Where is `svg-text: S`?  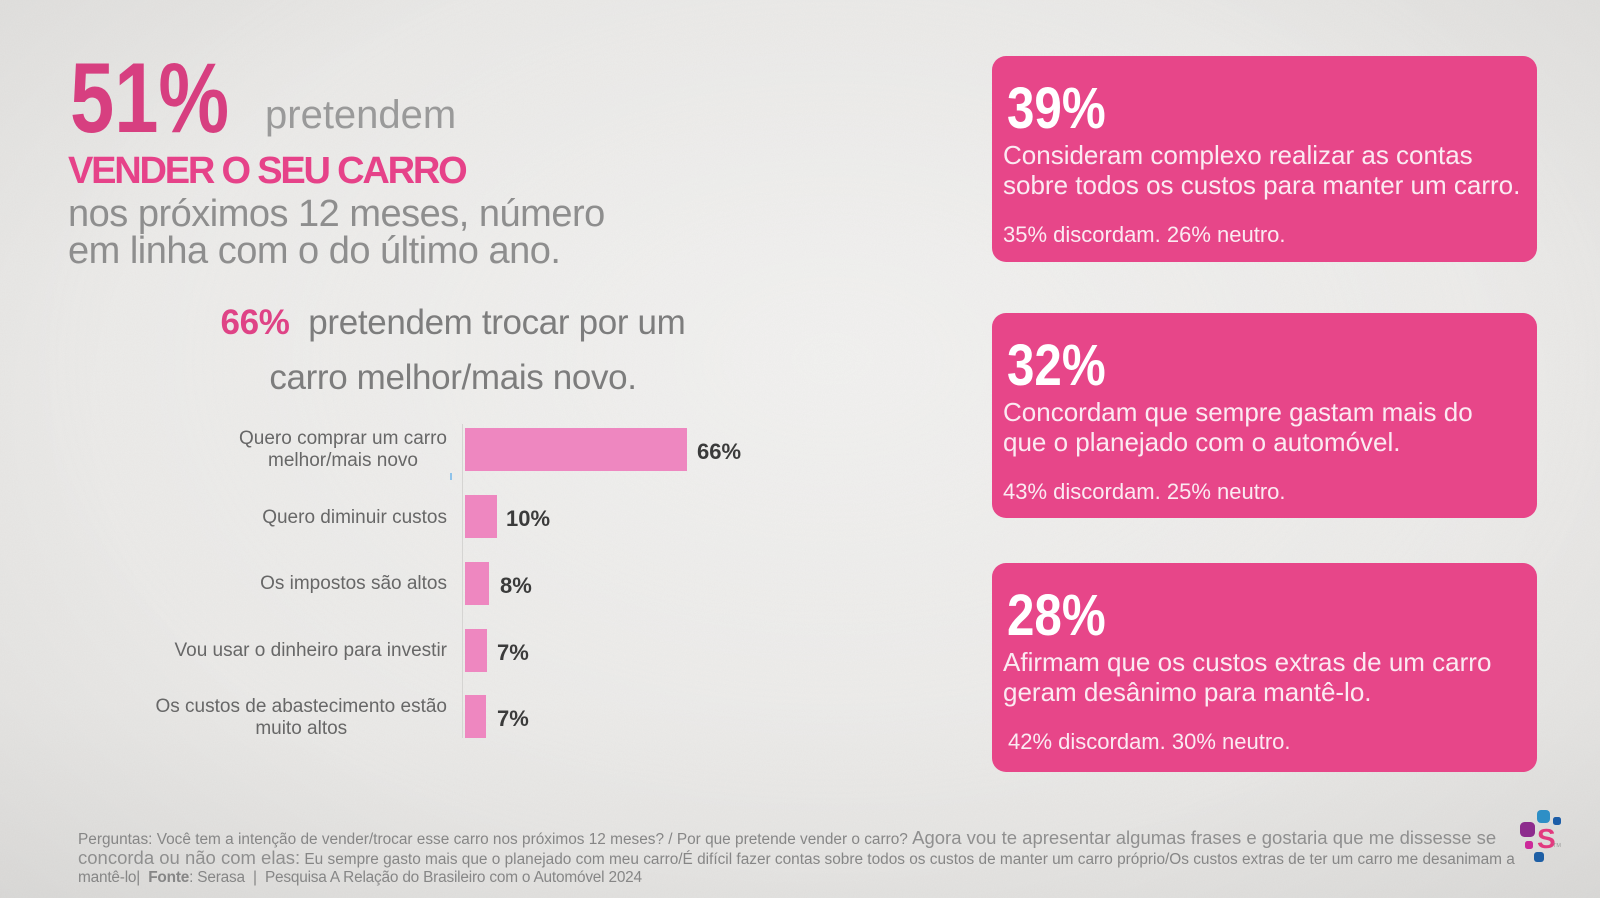 svg-text: S is located at coordinates (1546, 838).